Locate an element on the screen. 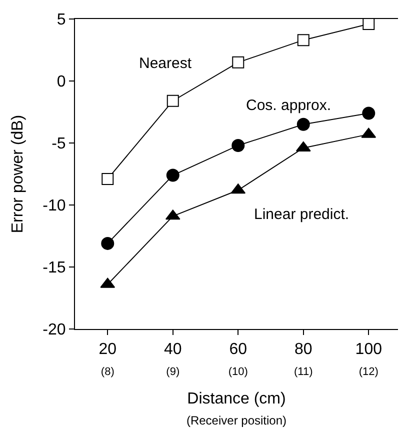  y-tick-label: -10 is located at coordinates (54, 206).